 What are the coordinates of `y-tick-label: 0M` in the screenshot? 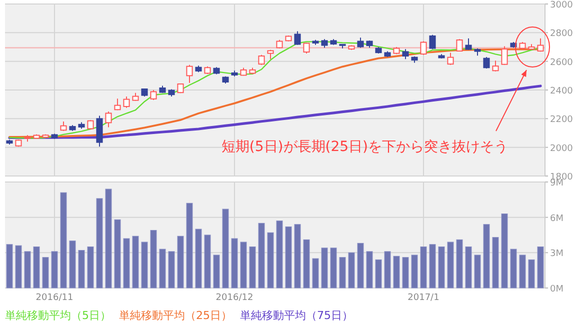 It's located at (557, 289).